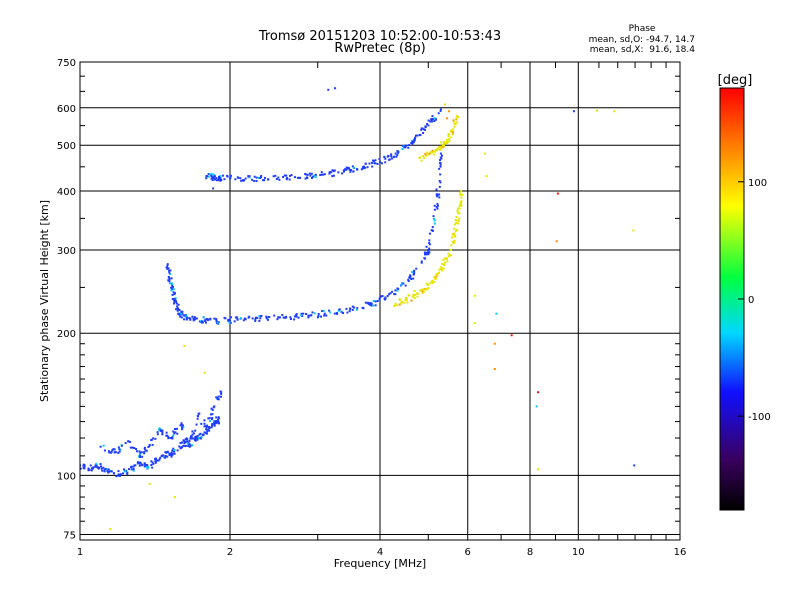 This screenshot has height=600, width=800. Describe the element at coordinates (44, 301) in the screenshot. I see `y-axis-label: Stationary phase Virtual Height [km]` at that location.